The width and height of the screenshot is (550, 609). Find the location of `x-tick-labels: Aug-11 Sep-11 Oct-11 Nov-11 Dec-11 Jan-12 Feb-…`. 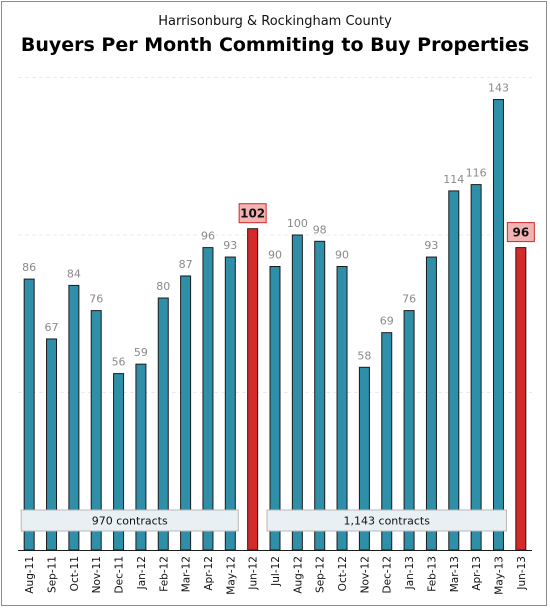

x-tick-labels: Aug-11 Sep-11 Oct-11 Nov-11 Dec-11 Jan-12 Feb-… is located at coordinates (276, 575).